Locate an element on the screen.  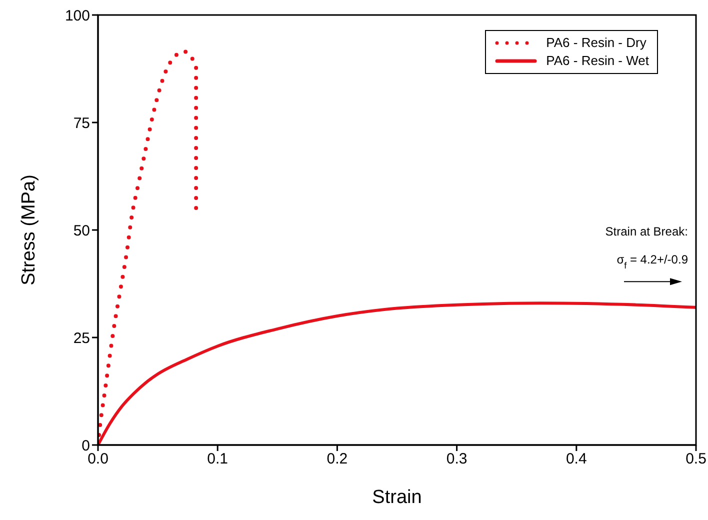
x-tick-label: 0.1 is located at coordinates (217, 459).